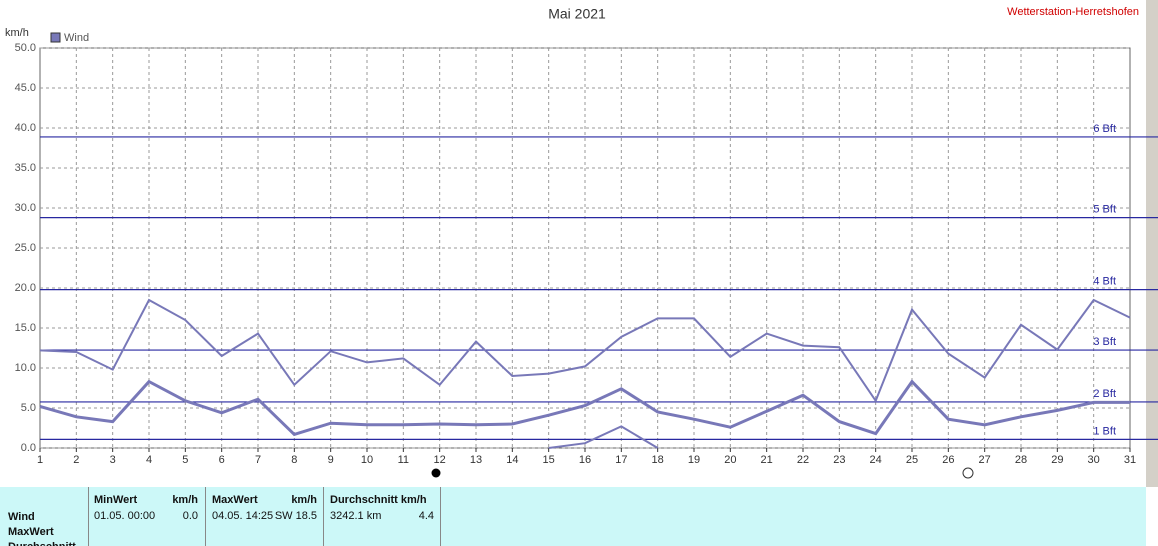  I want to click on x-tick-label: 20, so click(730, 460).